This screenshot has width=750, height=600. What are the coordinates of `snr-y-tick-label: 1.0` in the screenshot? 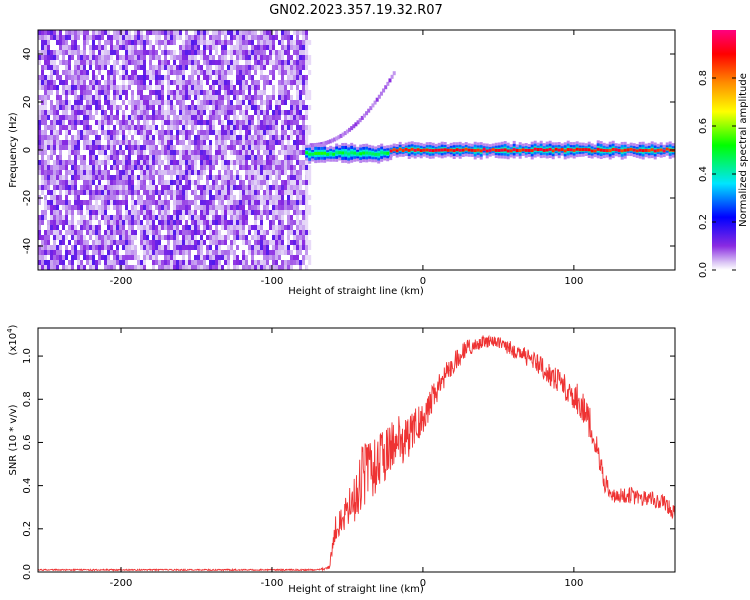 It's located at (27, 356).